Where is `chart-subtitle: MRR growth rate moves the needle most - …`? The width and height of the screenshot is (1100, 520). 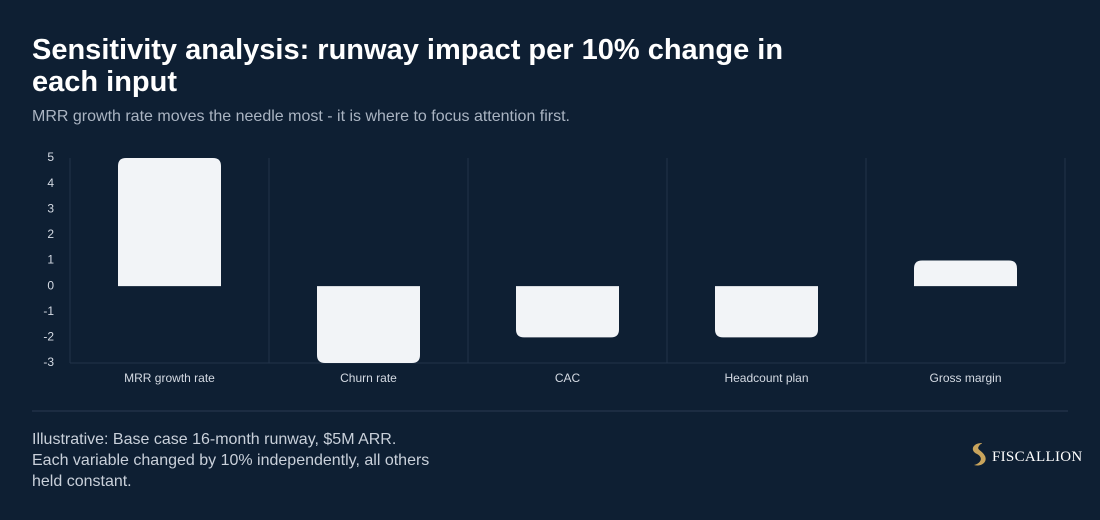
chart-subtitle: MRR growth rate moves the needle most - … is located at coordinates (301, 116).